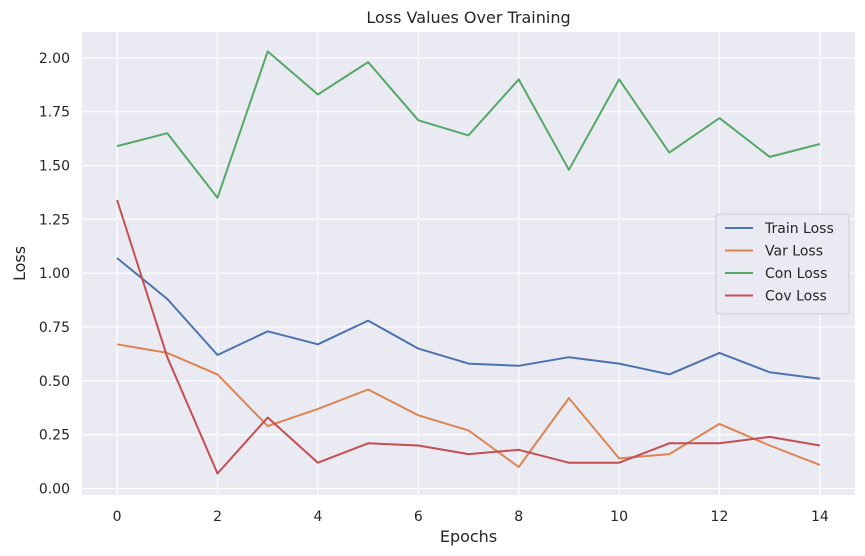 The width and height of the screenshot is (865, 556). I want to click on x-tick-label: 6, so click(418, 517).